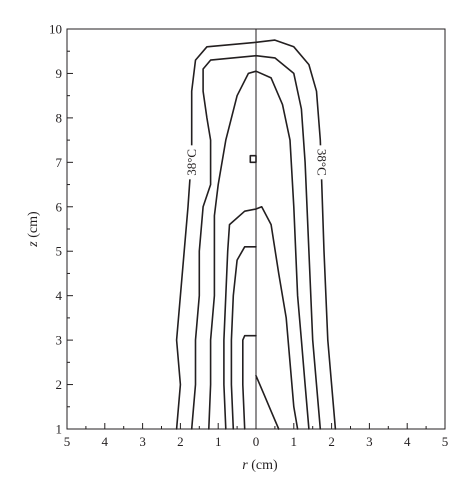 The image size is (474, 499). What do you see at coordinates (59, 340) in the screenshot?
I see `y-tick-label: 3` at bounding box center [59, 340].